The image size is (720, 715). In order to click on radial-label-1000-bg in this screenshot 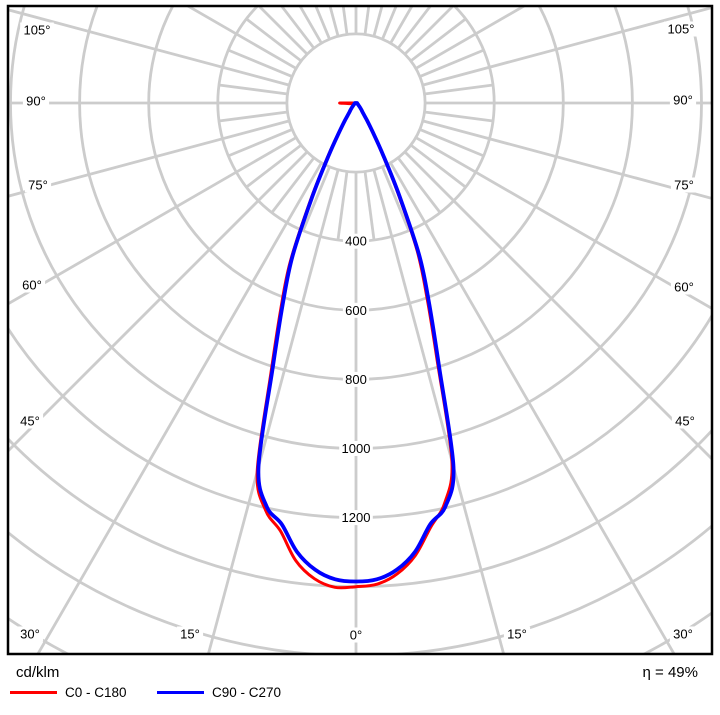, I will do `click(356, 448)`.